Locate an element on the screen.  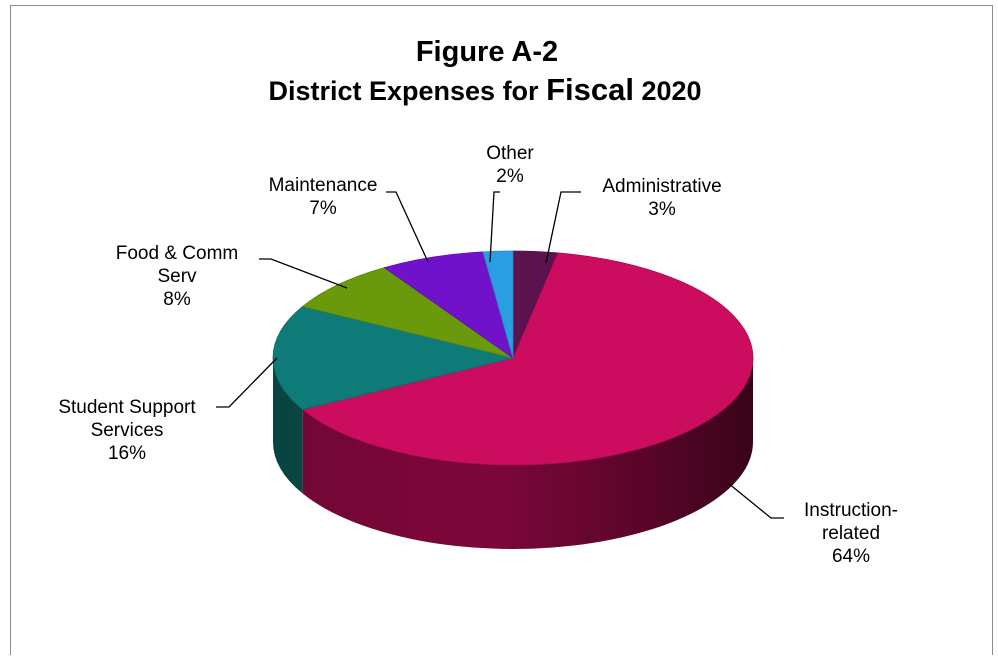
leader-line-food-comm-serv is located at coordinates (303, 273).